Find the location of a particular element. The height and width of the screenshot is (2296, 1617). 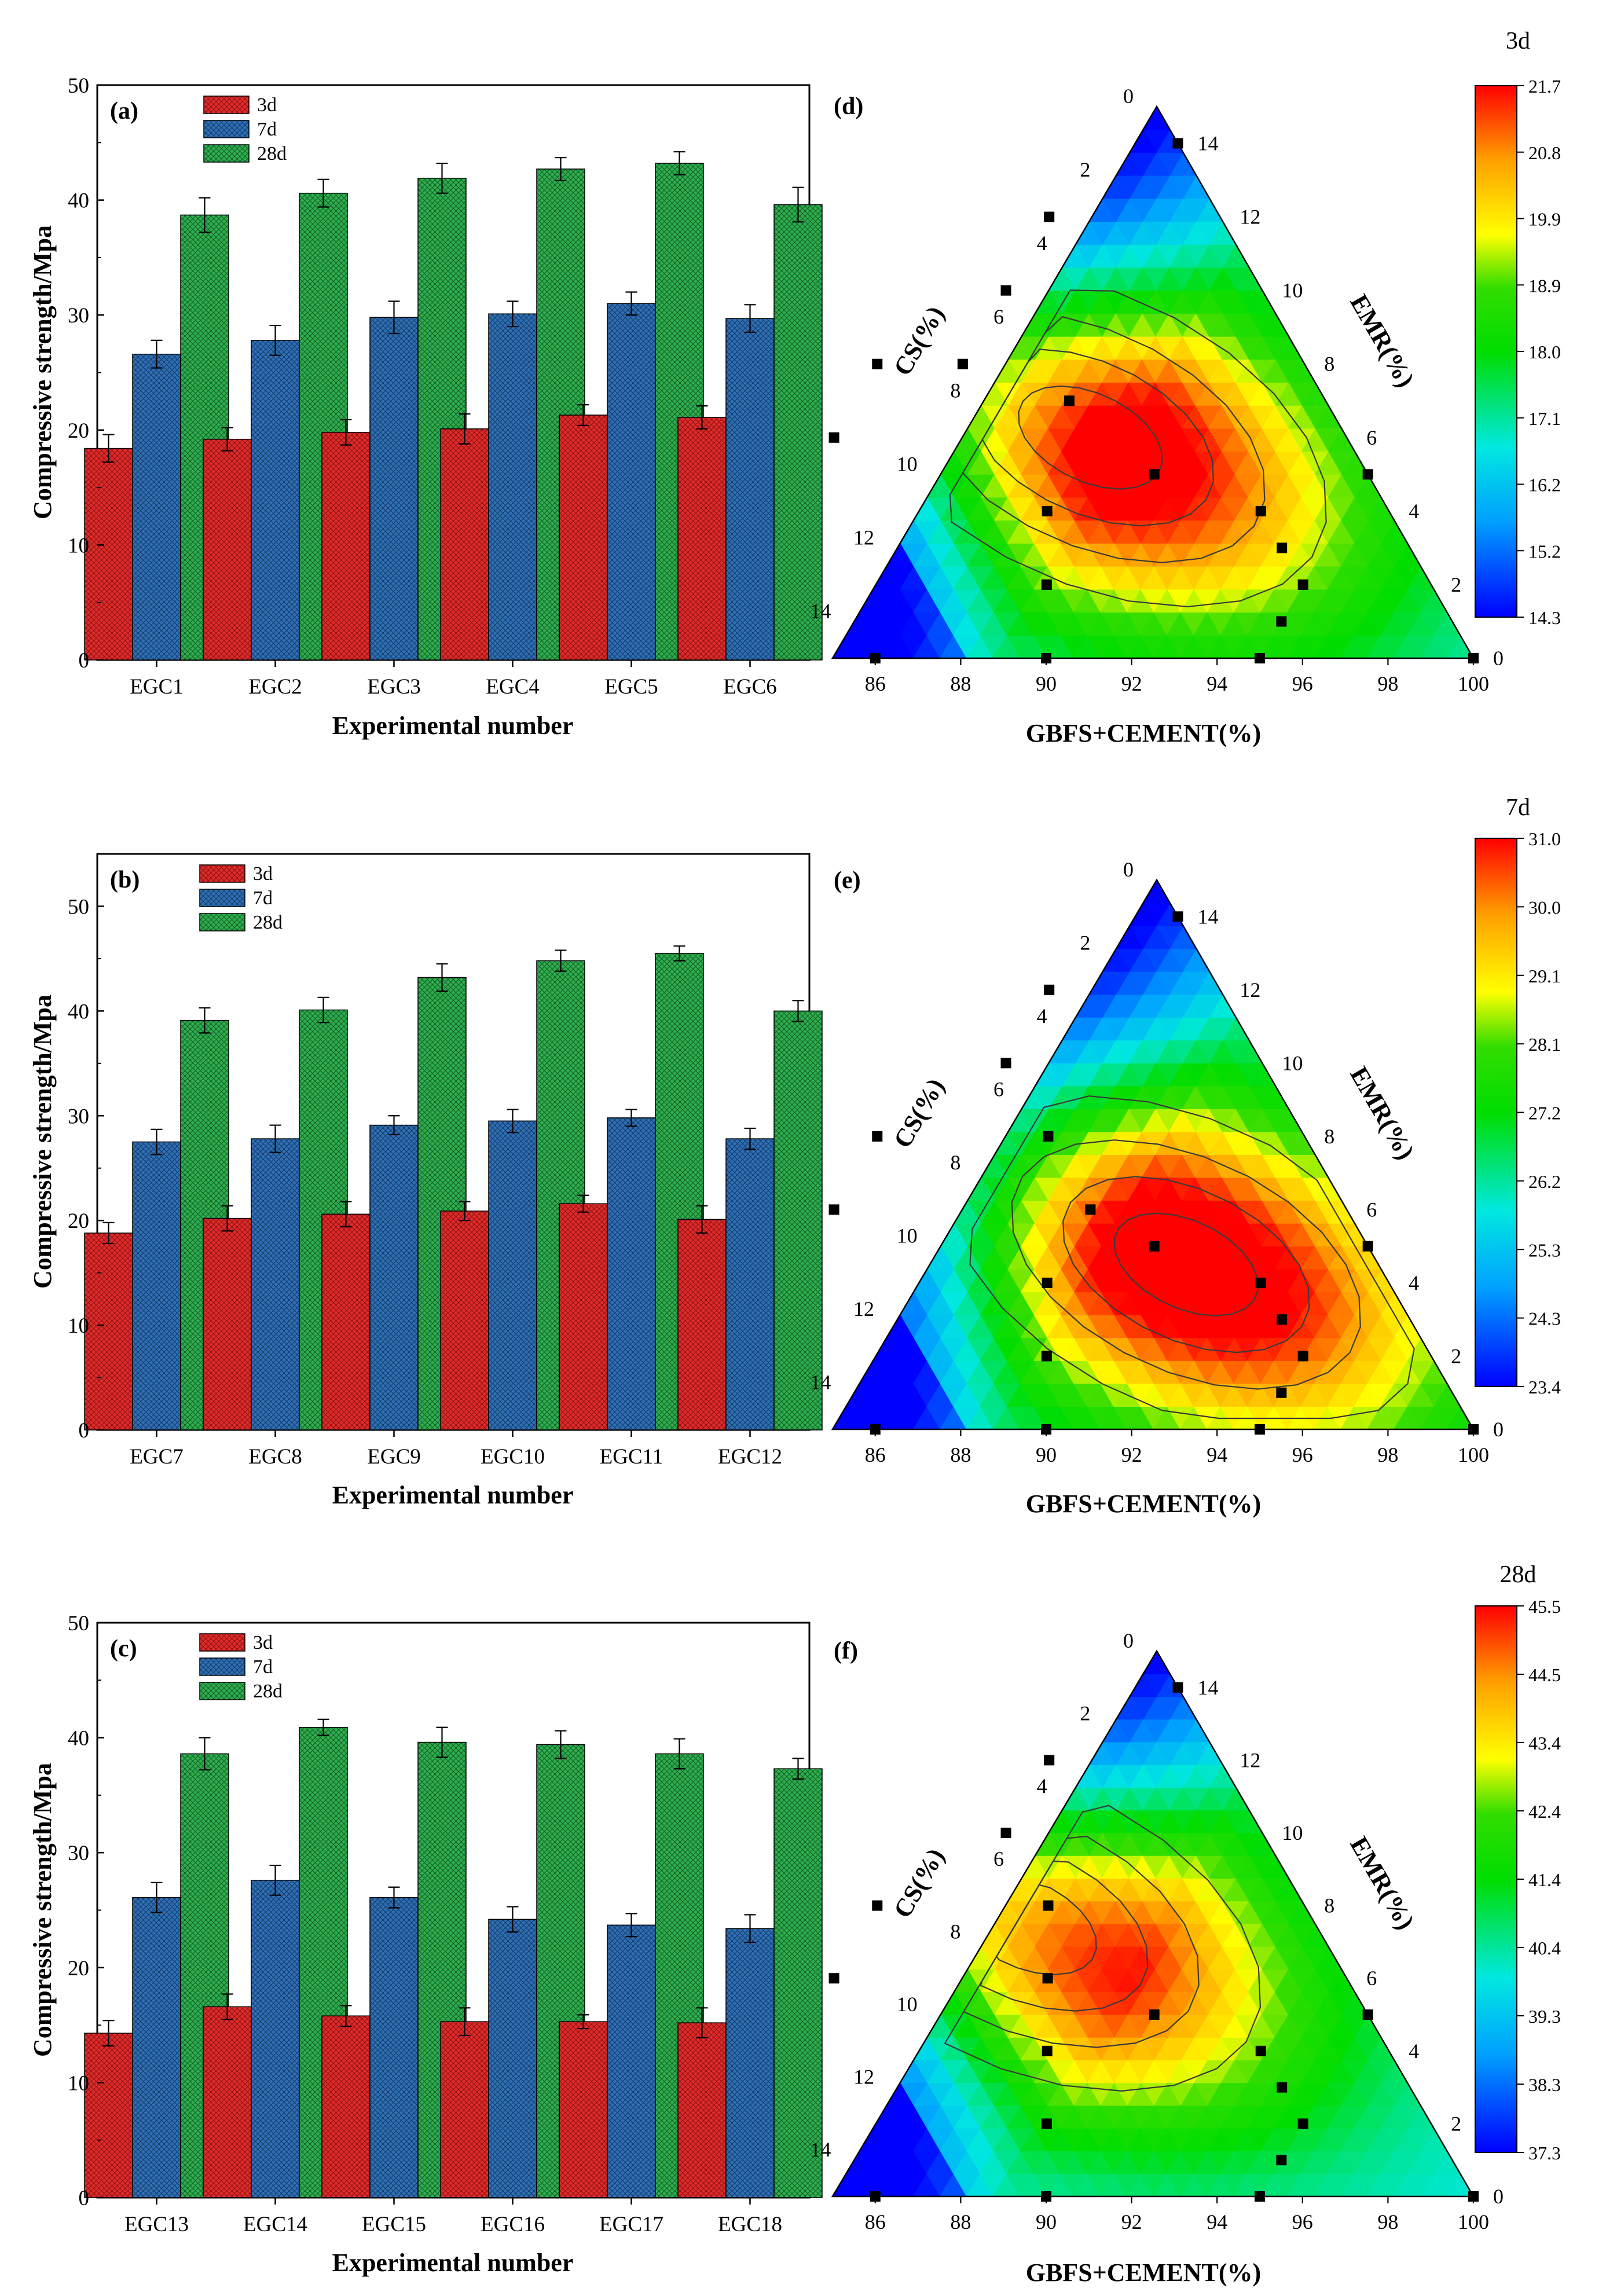

y-axis-label-c: Compressive strength/Mpa is located at coordinates (42, 1910).